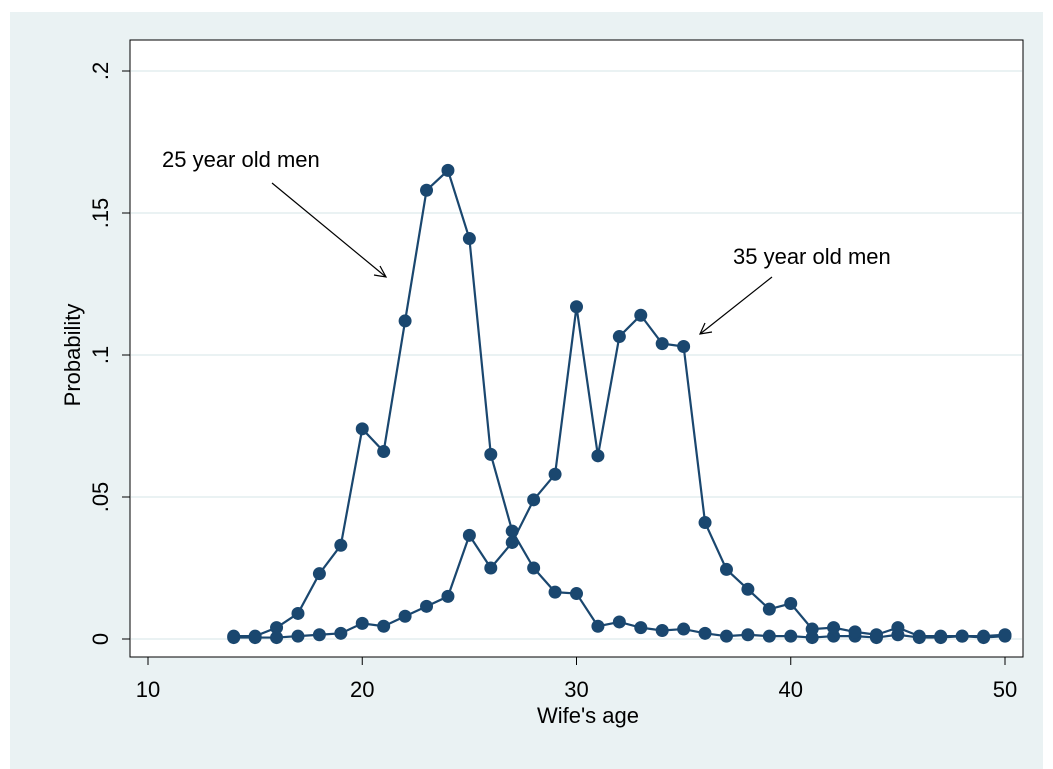  Describe the element at coordinates (812, 256) in the screenshot. I see `annotation: 35 year old men` at that location.